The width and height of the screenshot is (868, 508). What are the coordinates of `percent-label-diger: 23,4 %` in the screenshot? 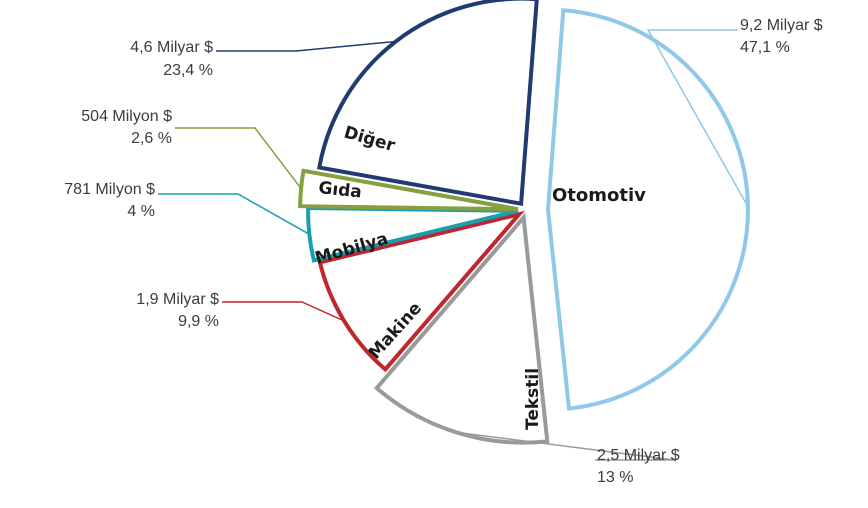 It's located at (188, 70).